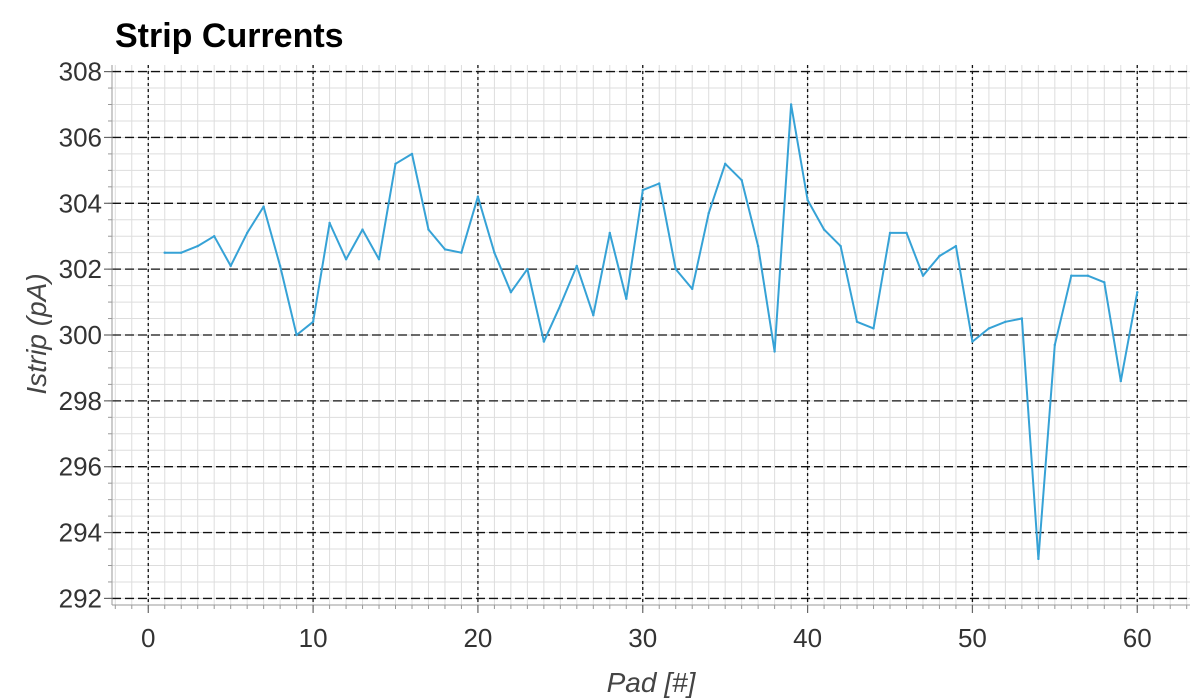  What do you see at coordinates (313, 638) in the screenshot?
I see `x-tick-label: 10` at bounding box center [313, 638].